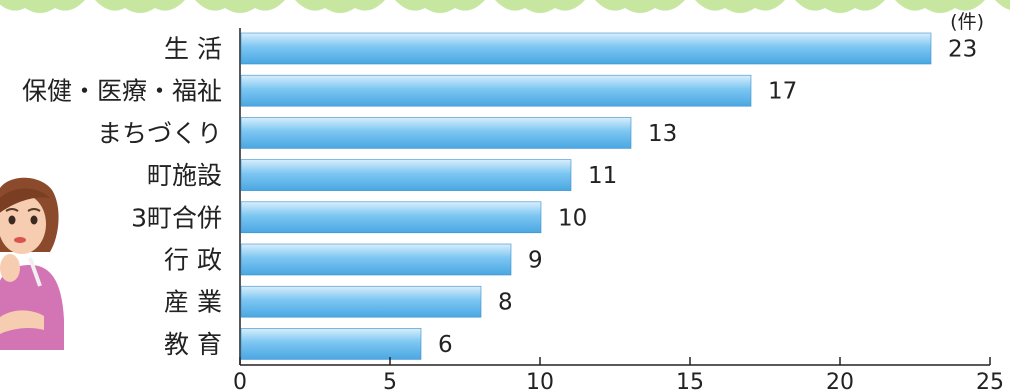 The width and height of the screenshot is (1010, 391). Describe the element at coordinates (535, 261) in the screenshot. I see `value-label: 9` at that location.